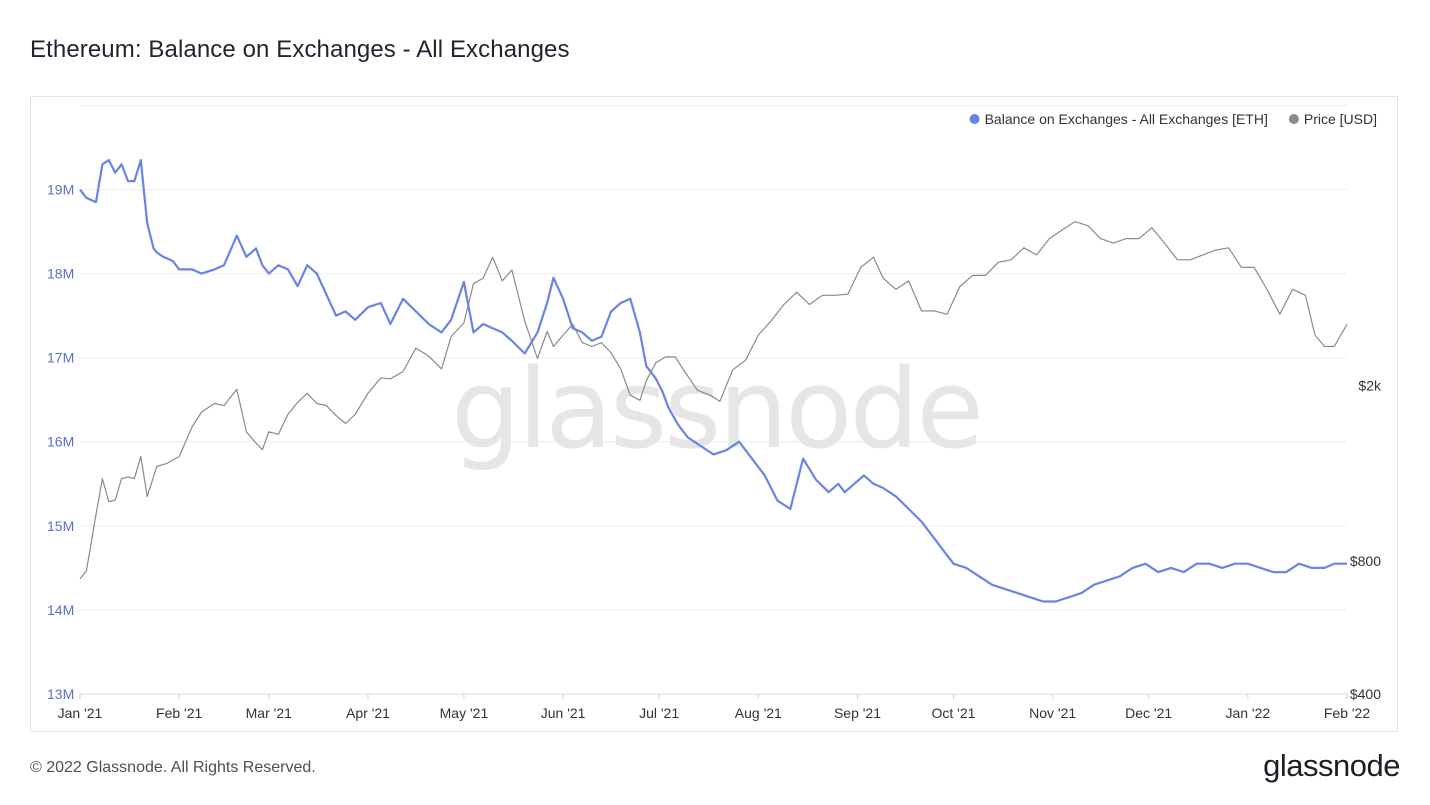 The image size is (1430, 805). I want to click on legend-item-price: Price [USD], so click(1332, 119).